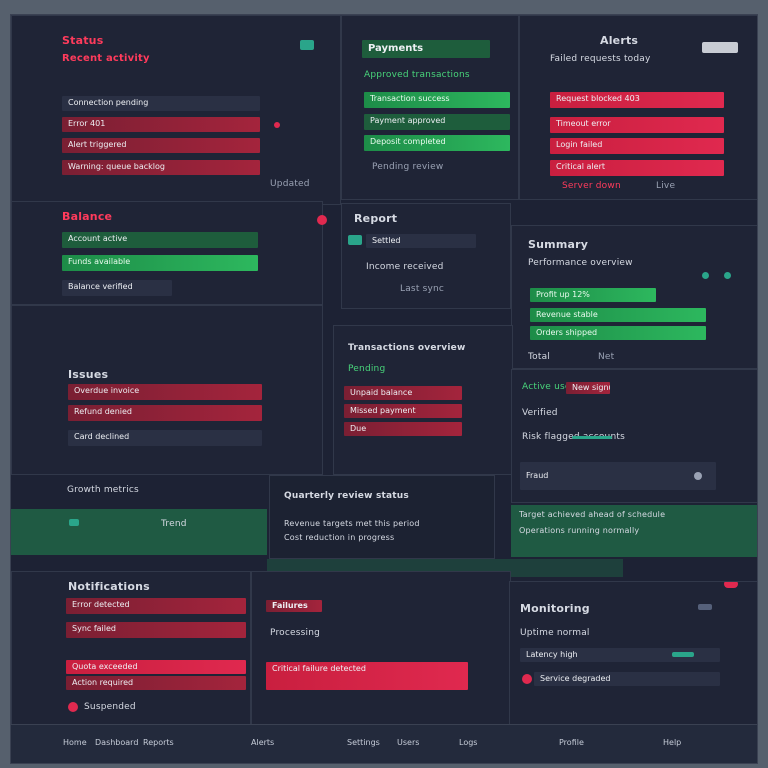 The image size is (768, 768). Describe the element at coordinates (422, 289) in the screenshot. I see `report-note: Last sync` at that location.